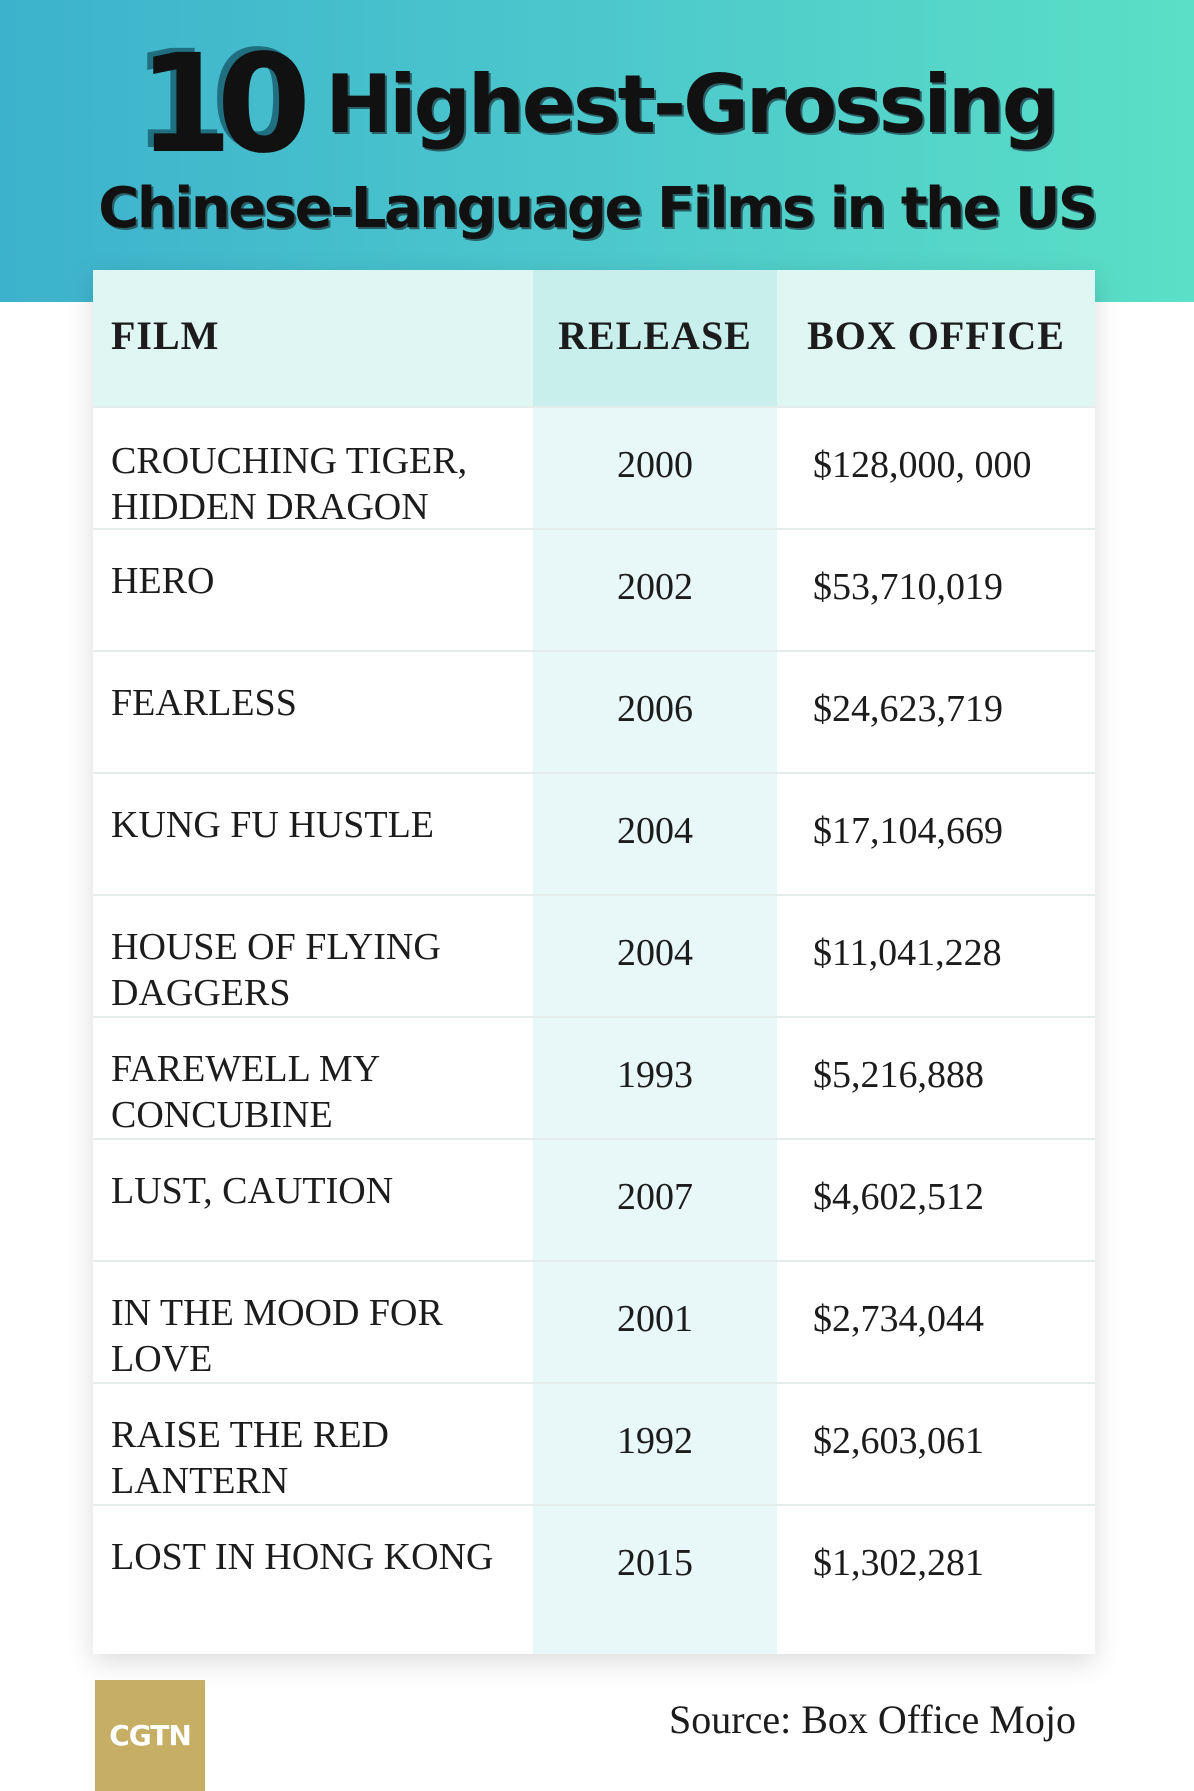 This screenshot has width=1194, height=1791. What do you see at coordinates (289, 484) in the screenshot?
I see `film-cell: CROUCHING TIGER, HIDDEN DRAGON` at bounding box center [289, 484].